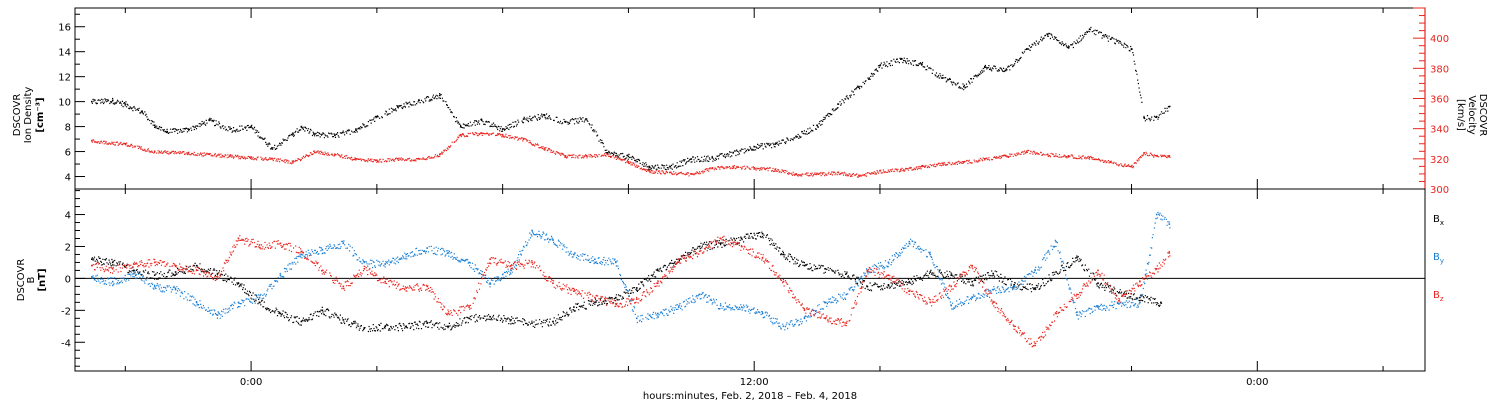 This screenshot has height=410, width=1500. I want to click on tick-label: 10, so click(64, 103).